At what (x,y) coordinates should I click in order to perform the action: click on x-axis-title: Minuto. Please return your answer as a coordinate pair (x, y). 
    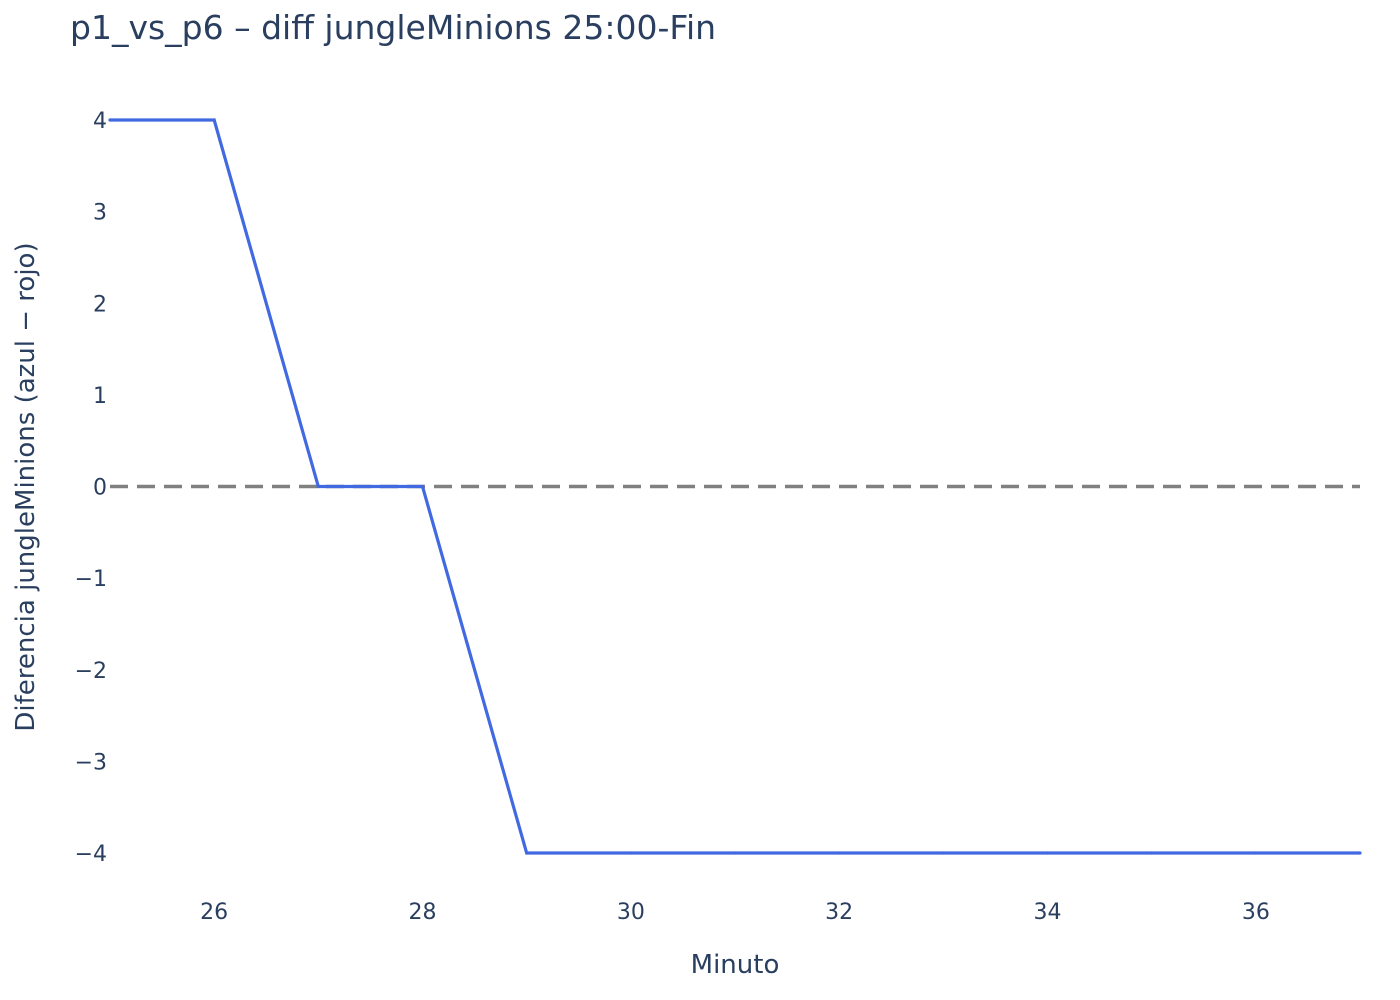
    Looking at the image, I should click on (735, 965).